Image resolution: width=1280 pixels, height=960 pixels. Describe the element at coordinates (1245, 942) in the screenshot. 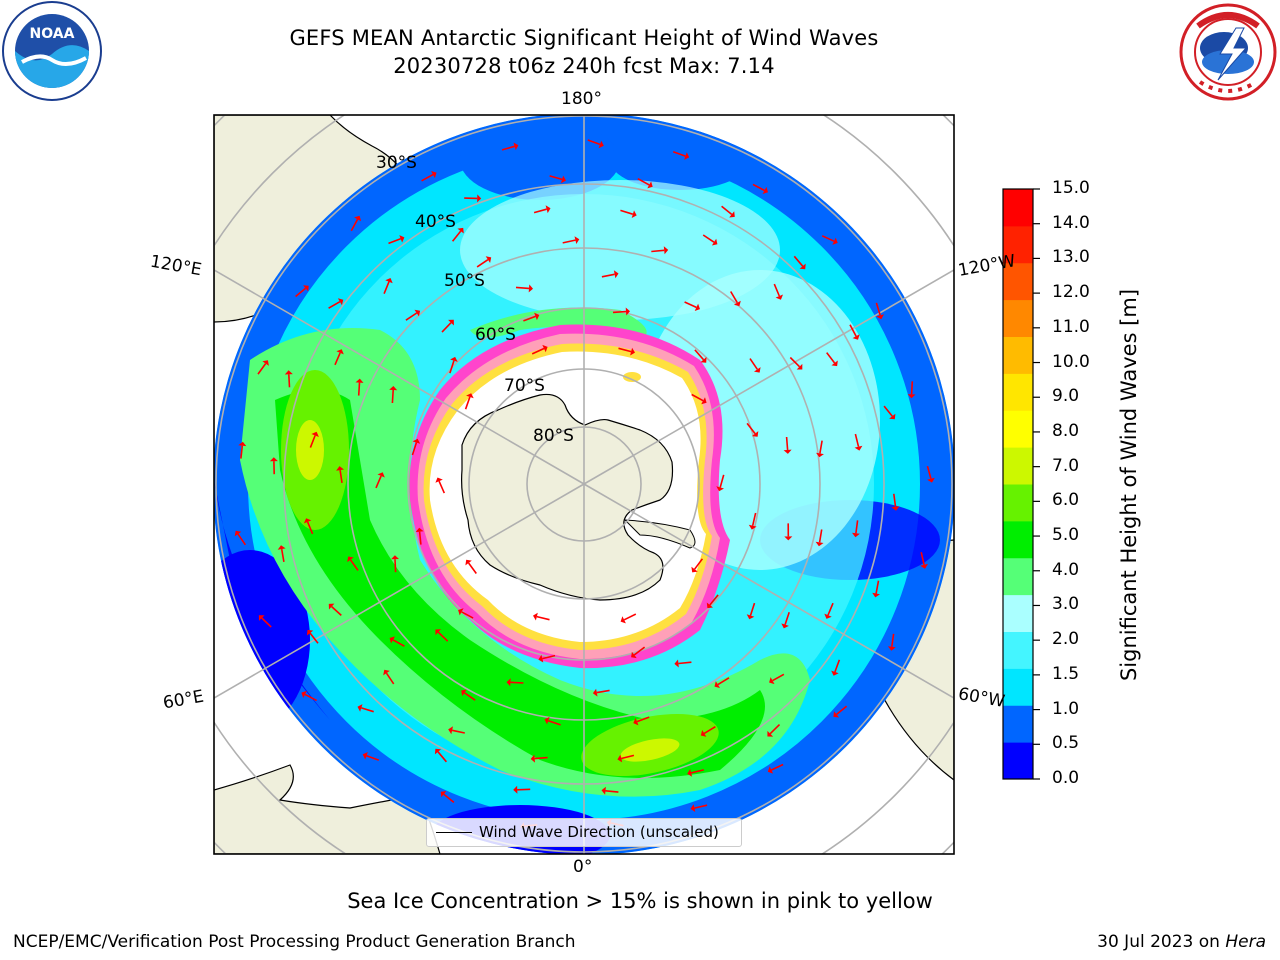

I see `run-host: Hera` at that location.